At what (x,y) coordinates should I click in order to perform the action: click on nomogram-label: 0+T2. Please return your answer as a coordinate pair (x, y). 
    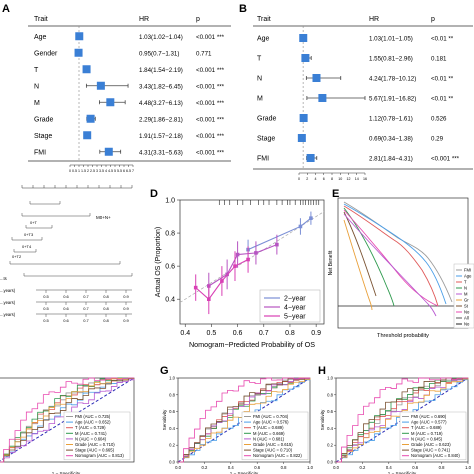
    Looking at the image, I should click on (17, 256).